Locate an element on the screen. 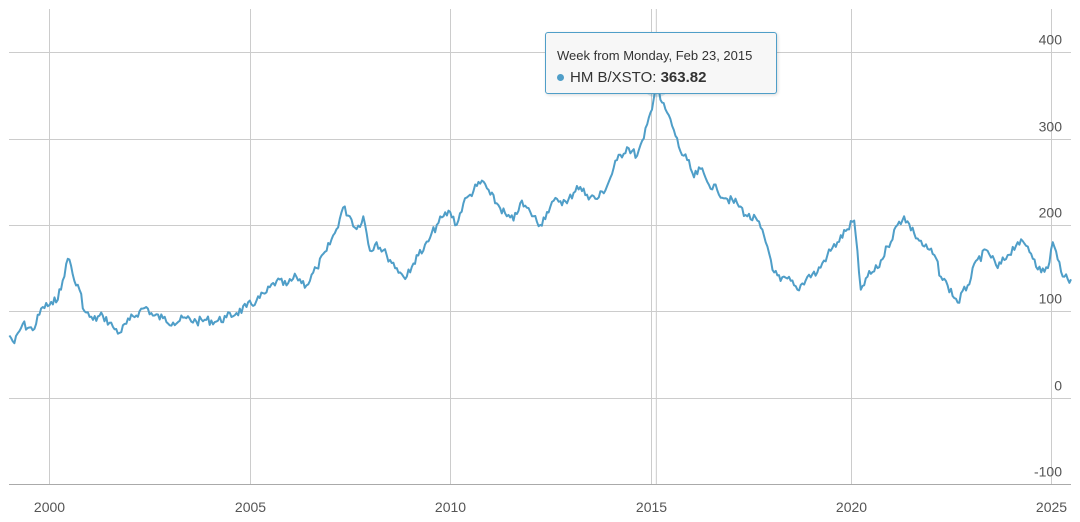 This screenshot has height=522, width=1080. y-axis-tick-labels: -100 0 100 200 300 400 is located at coordinates (1048, 256).